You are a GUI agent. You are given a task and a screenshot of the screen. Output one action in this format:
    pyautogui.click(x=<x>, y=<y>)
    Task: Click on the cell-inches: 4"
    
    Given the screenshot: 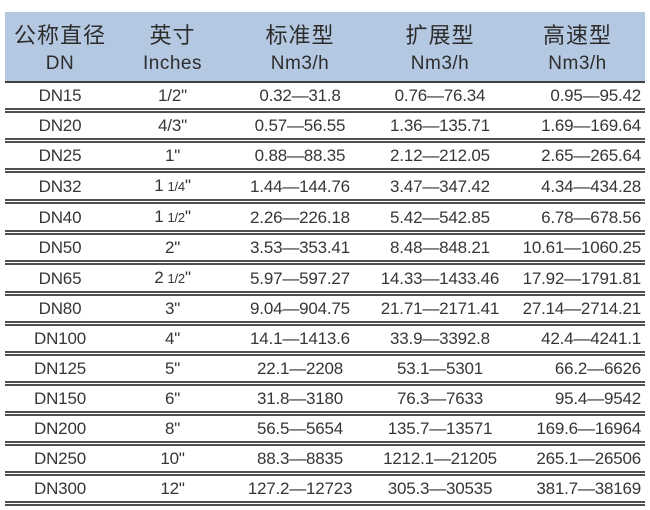 What is the action you would take?
    pyautogui.click(x=172, y=339)
    